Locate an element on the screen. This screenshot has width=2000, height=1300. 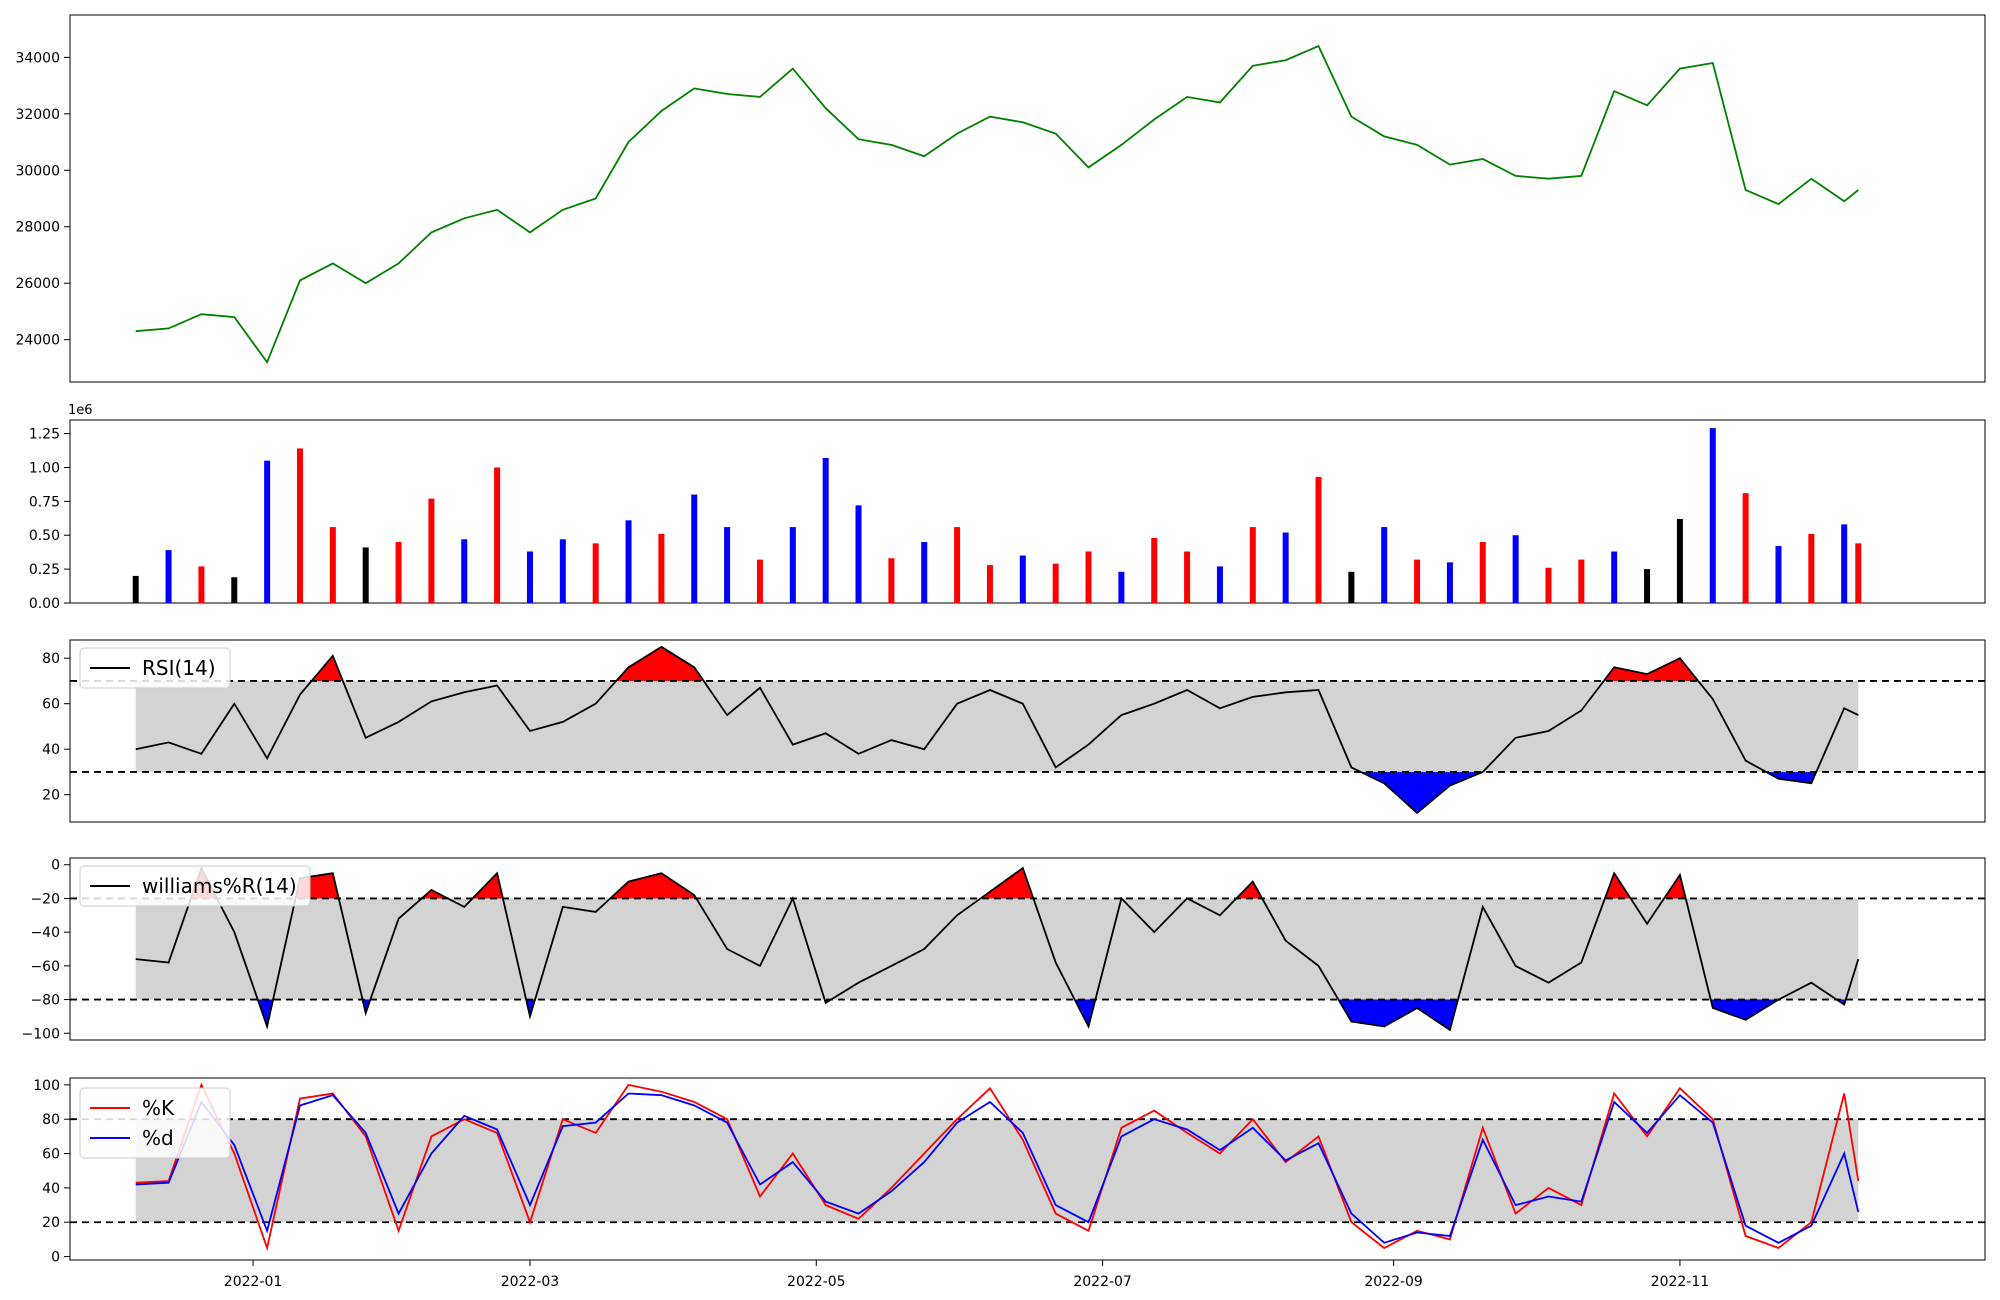
volume-panel: 0.00 0.25 0.50 0.75 1.00 1.25 is located at coordinates (1007, 515).